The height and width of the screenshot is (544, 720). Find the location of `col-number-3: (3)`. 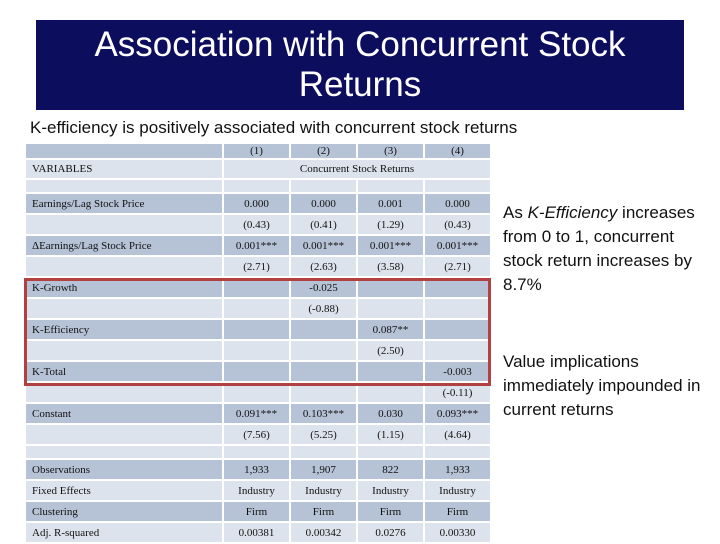

col-number-3: (3) is located at coordinates (390, 151).